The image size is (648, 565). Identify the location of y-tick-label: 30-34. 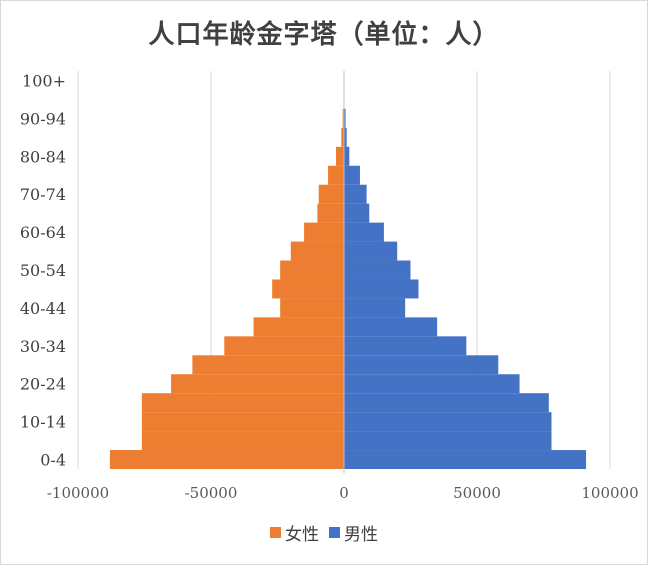
(43, 346).